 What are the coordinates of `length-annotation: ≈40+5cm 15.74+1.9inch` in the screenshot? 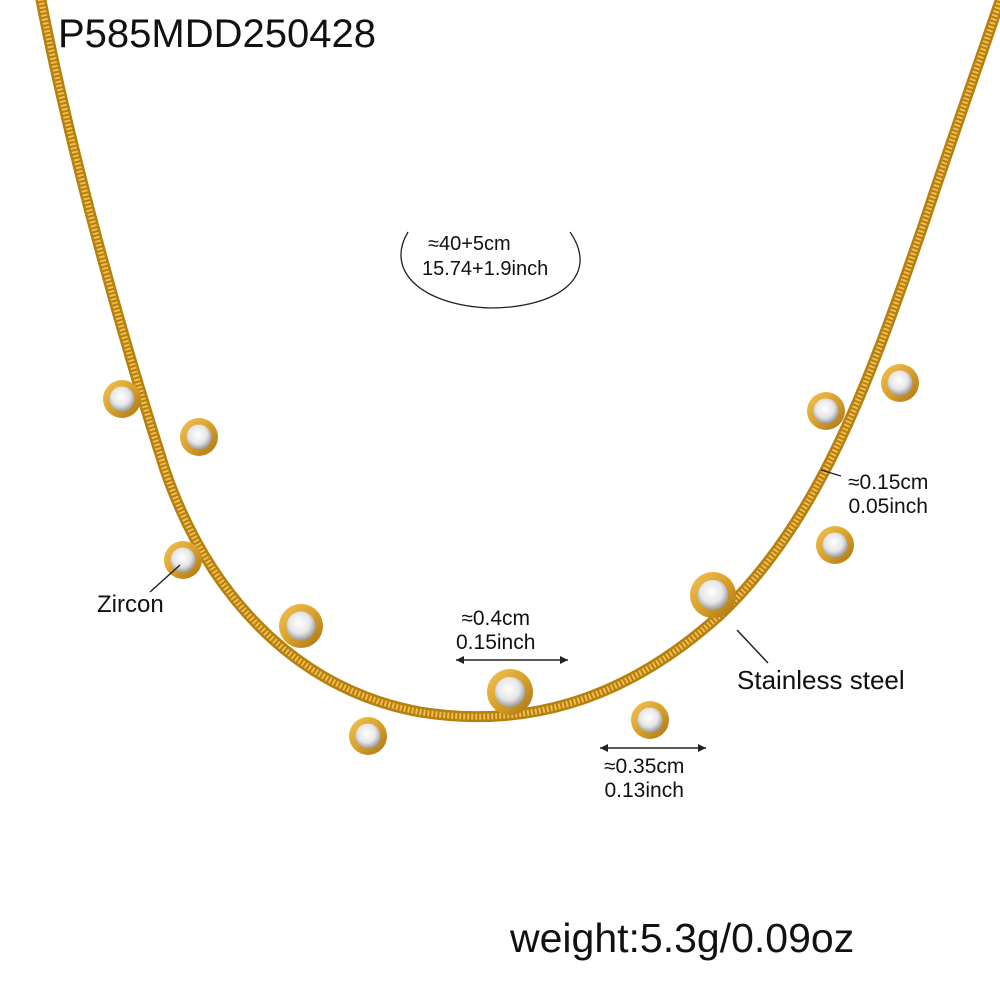 It's located at (485, 257).